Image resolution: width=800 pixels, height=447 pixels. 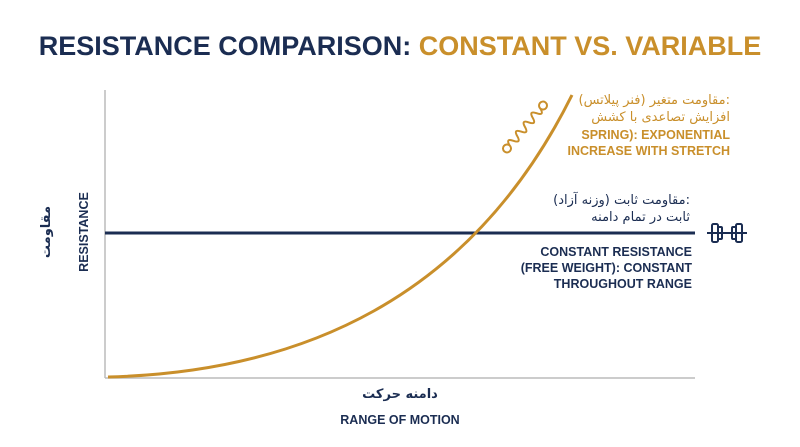 What do you see at coordinates (229, 46) in the screenshot?
I see `title-part: RESISTANCE COMPARISON:` at bounding box center [229, 46].